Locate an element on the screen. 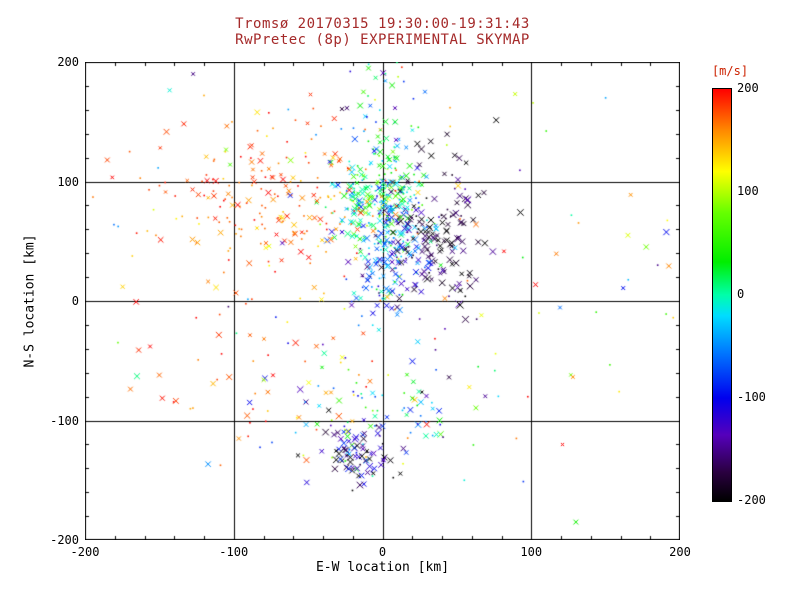  colorbar-tick-label: 0 is located at coordinates (741, 294).